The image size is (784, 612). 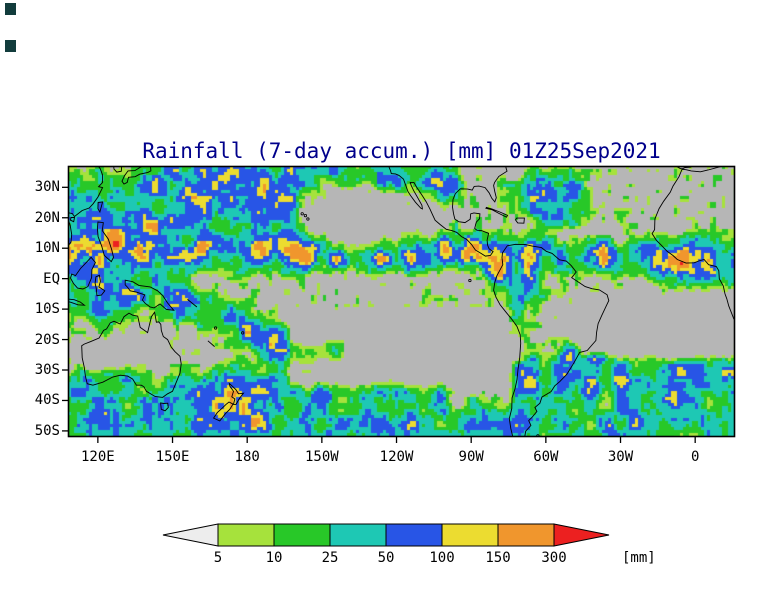 I want to click on colorbar-tick-label: 10, so click(x=274, y=558).